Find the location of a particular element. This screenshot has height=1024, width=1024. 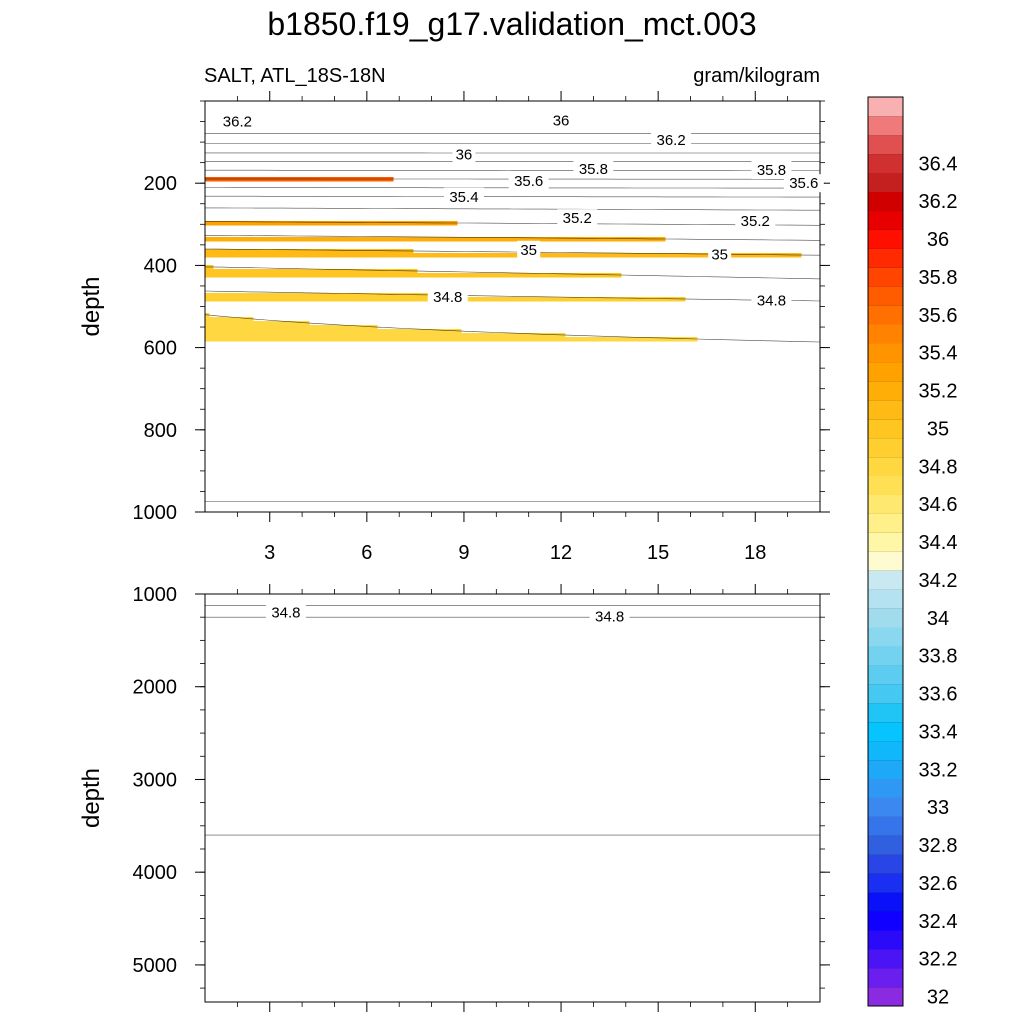

colorbar-tick-label: 33.8 is located at coordinates (938, 657).